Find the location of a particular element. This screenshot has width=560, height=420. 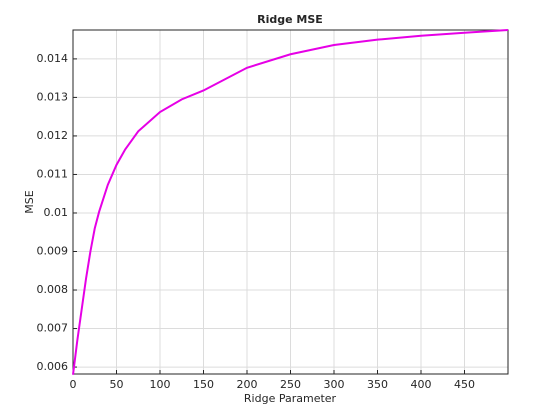

x-tick-label: 450 is located at coordinates (464, 384).